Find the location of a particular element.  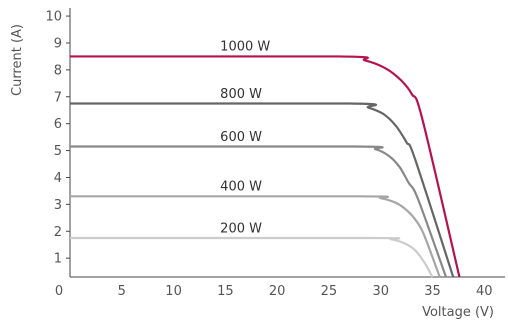

series-label: 800 W is located at coordinates (241, 94).